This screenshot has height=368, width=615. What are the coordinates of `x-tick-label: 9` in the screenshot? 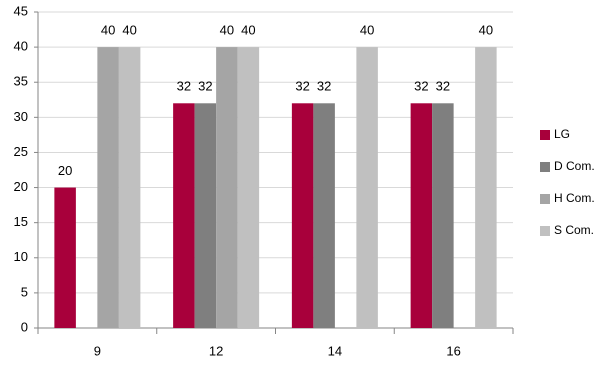 It's located at (97, 350).